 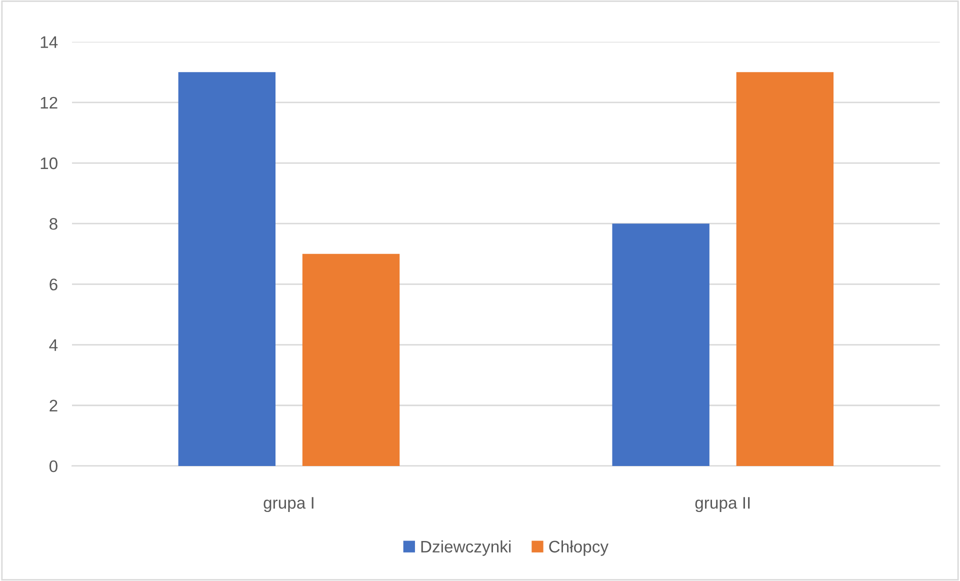 What do you see at coordinates (49, 163) in the screenshot?
I see `y-tick-label: 10` at bounding box center [49, 163].